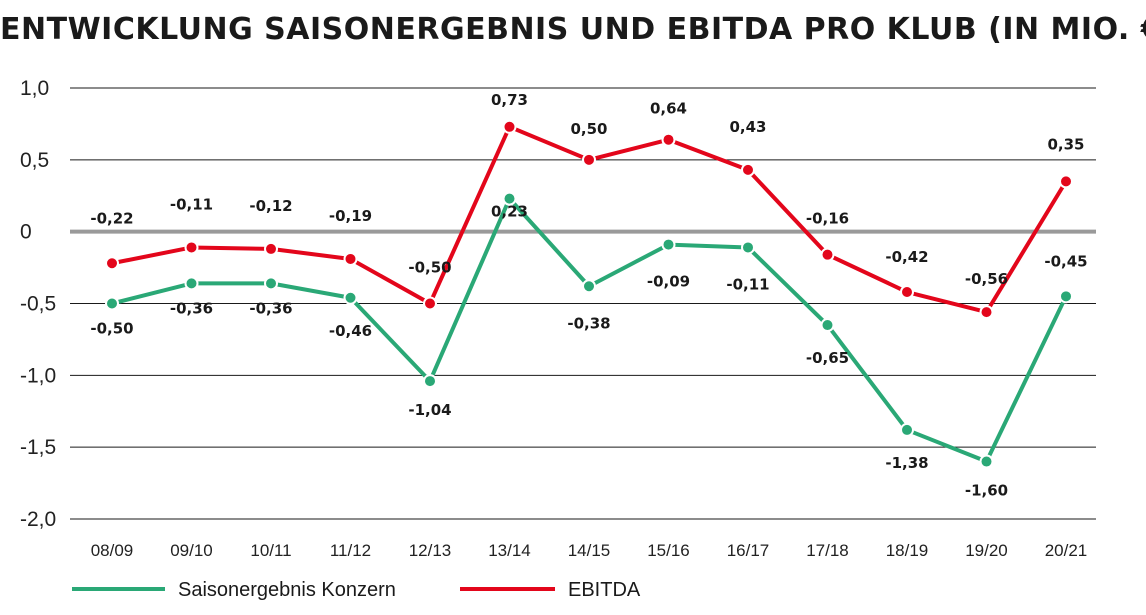 This screenshot has width=1146, height=615. Describe the element at coordinates (907, 550) in the screenshot. I see `x-tick-label: 18/19` at that location.